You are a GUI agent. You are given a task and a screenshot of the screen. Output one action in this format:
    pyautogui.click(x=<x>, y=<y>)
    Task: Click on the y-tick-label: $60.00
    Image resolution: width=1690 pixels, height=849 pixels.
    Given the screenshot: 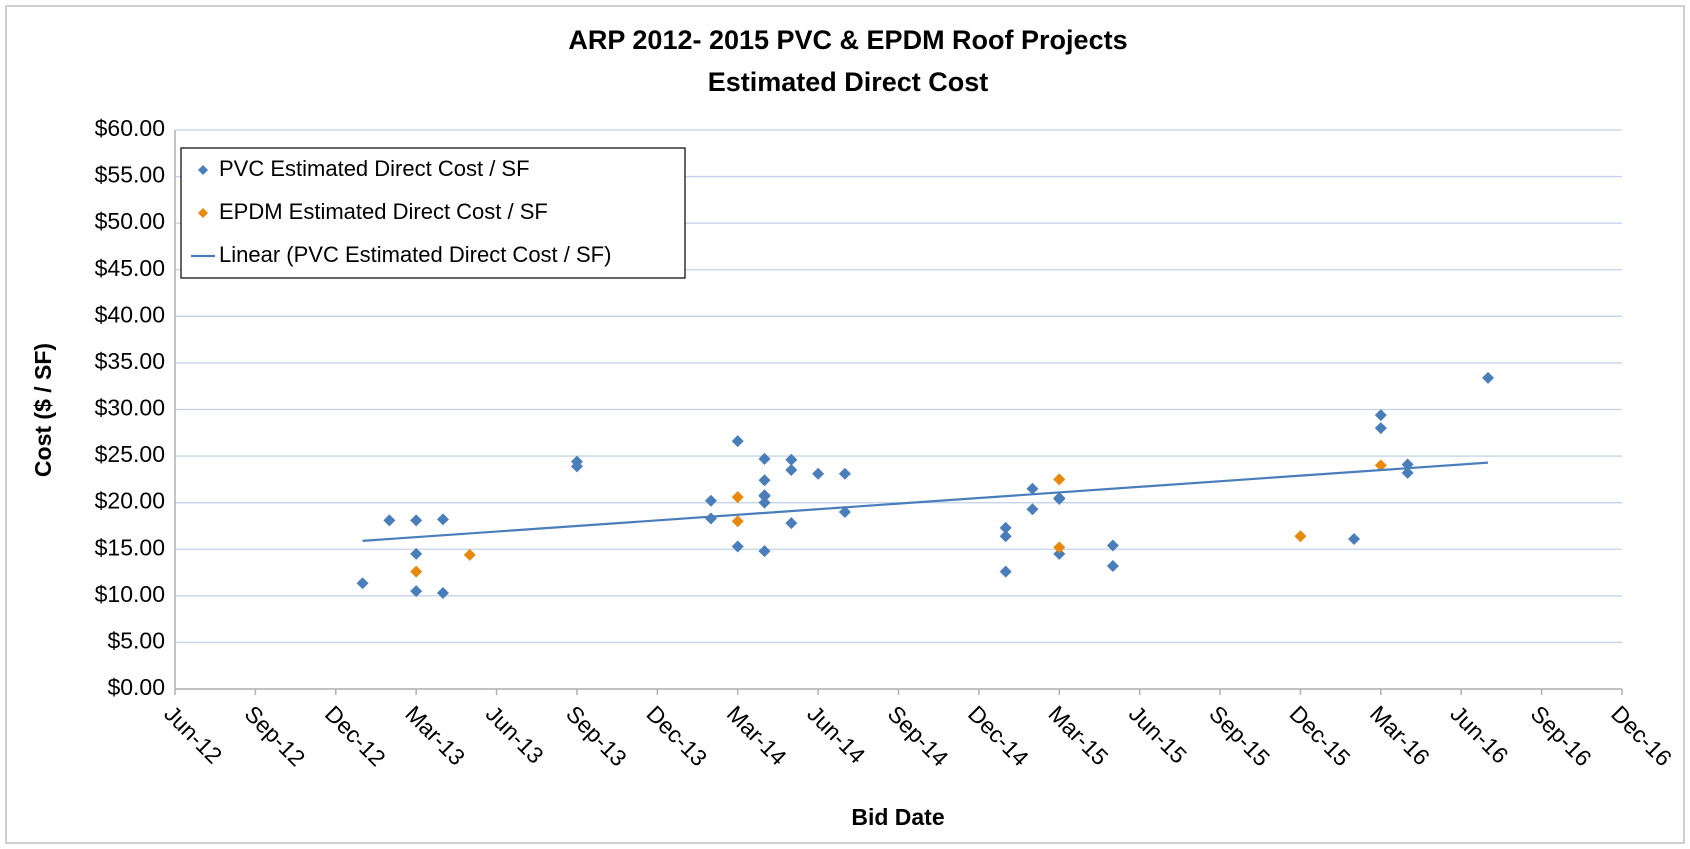 What is the action you would take?
    pyautogui.click(x=130, y=128)
    